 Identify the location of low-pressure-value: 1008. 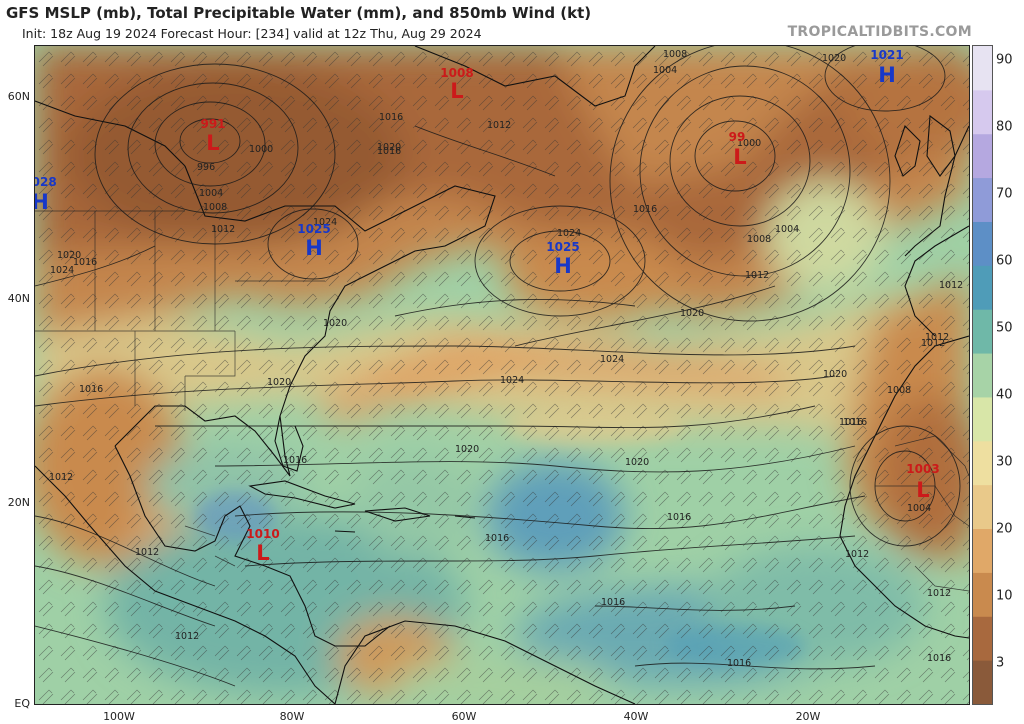
(456, 73).